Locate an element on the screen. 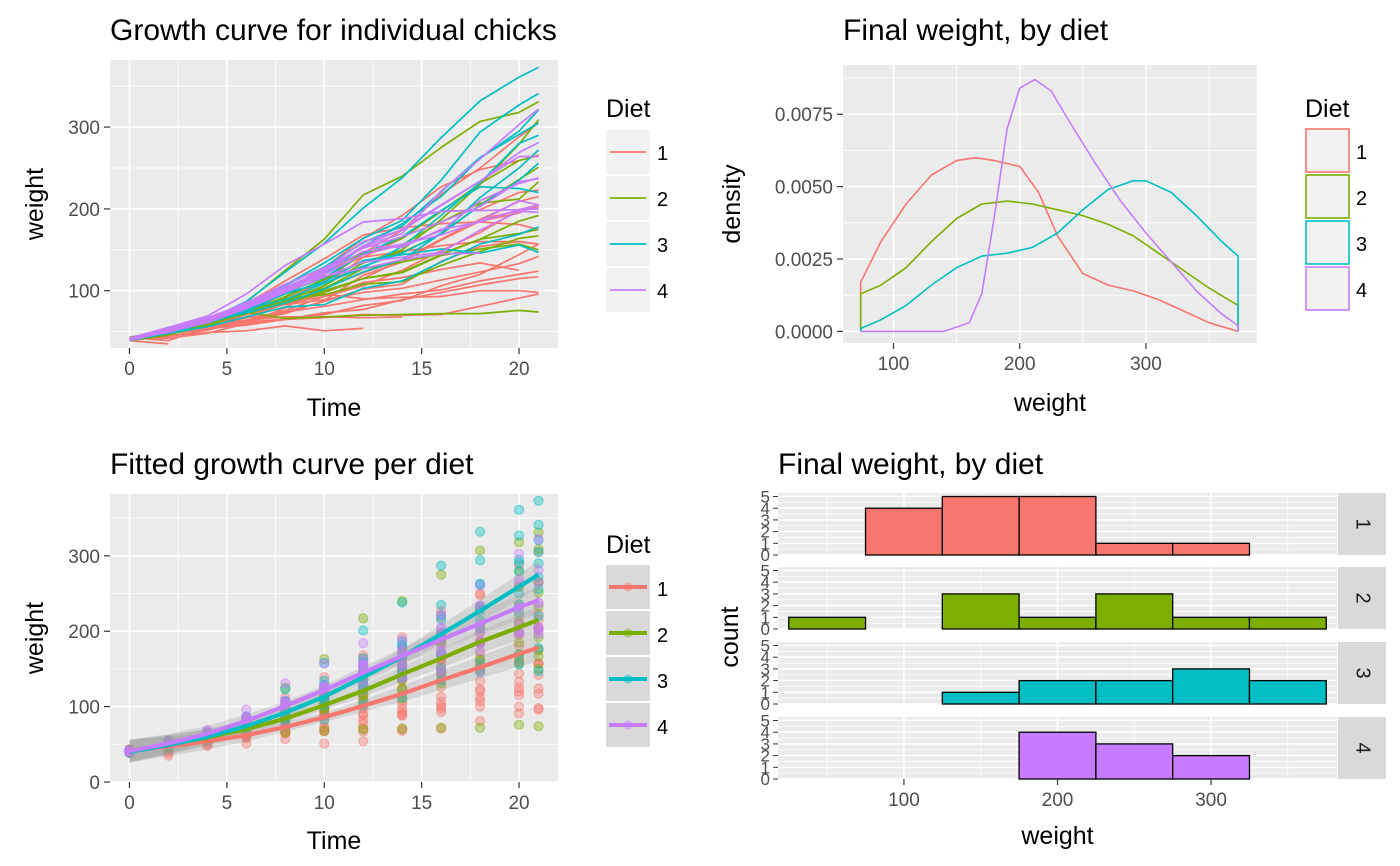 This screenshot has width=1400, height=866. chart2-y-tick-label: 0.0050 is located at coordinates (804, 188).